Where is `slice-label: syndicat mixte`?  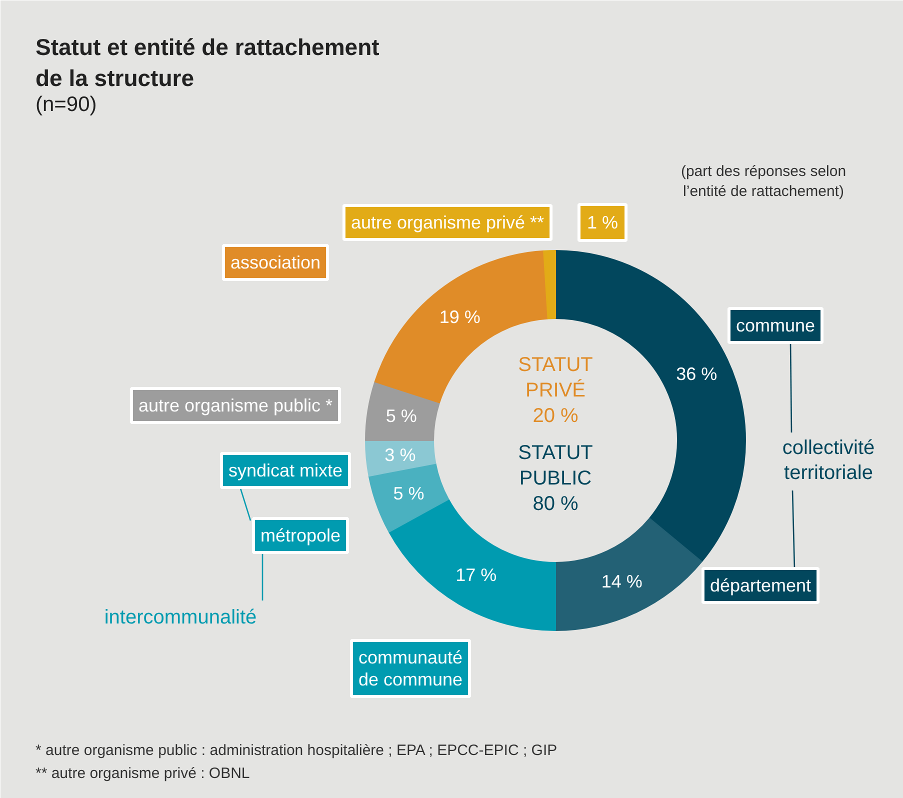
slice-label: syndicat mixte is located at coordinates (285, 470).